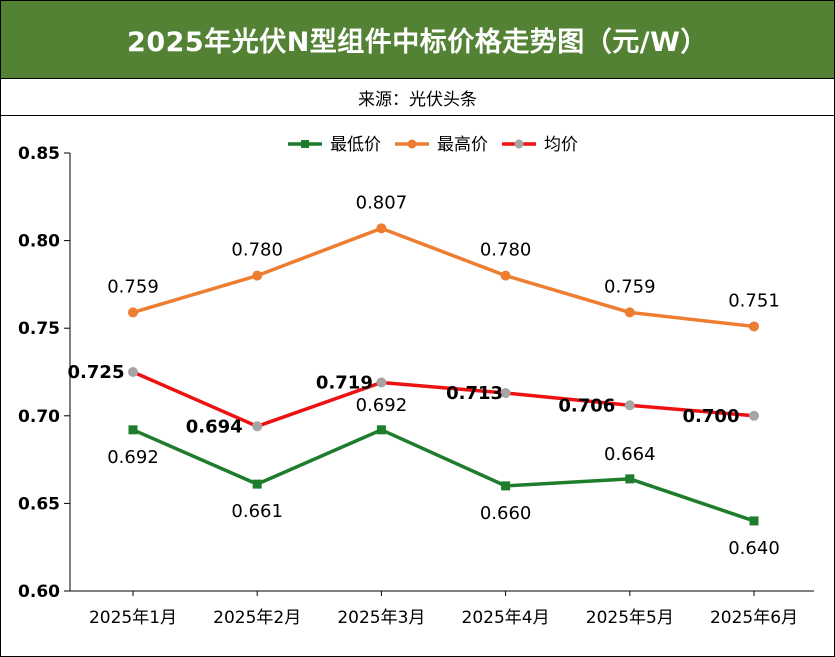  Describe the element at coordinates (586, 405) in the screenshot. I see `avg-price-data-label: 0.706` at that location.